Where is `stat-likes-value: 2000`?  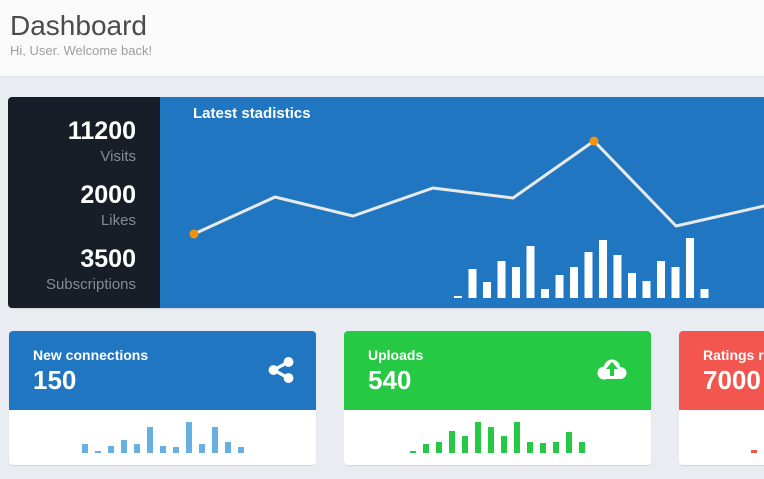
stat-likes-value: 2000 is located at coordinates (108, 195).